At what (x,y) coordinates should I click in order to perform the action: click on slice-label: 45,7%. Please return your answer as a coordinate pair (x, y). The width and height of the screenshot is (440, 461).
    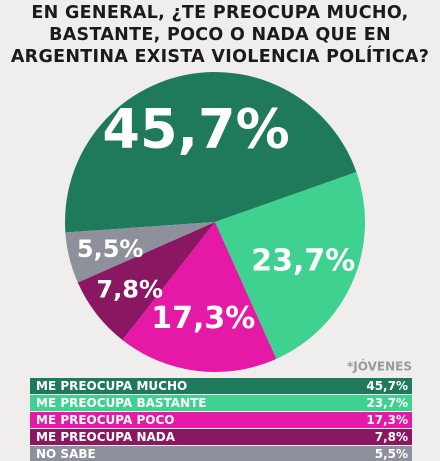
    Looking at the image, I should click on (195, 129).